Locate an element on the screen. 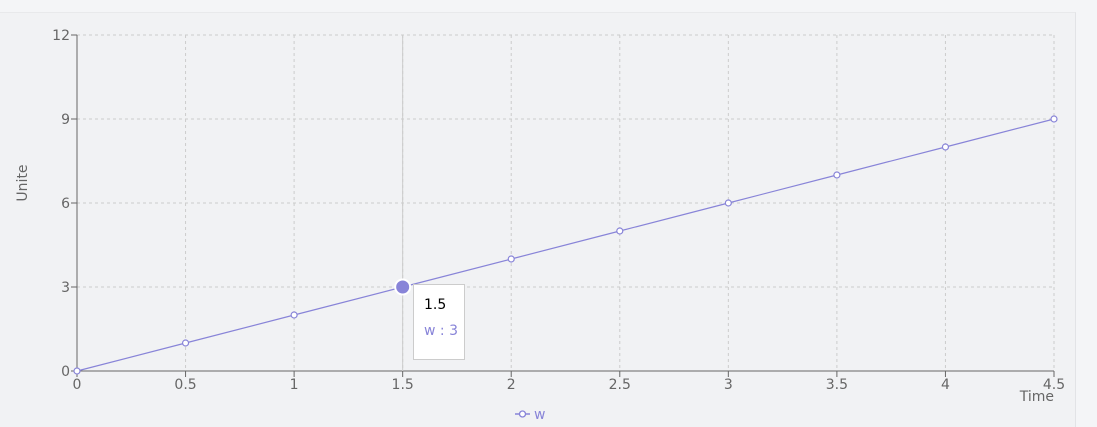  active-data-point is located at coordinates (403, 287).